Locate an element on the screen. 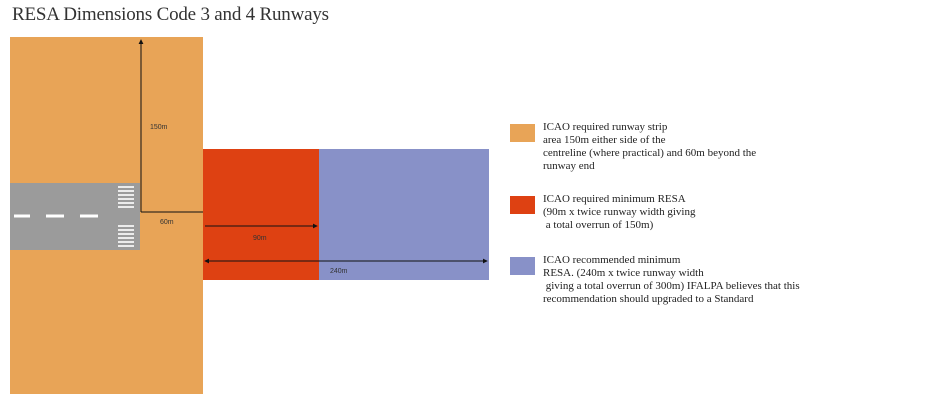 This screenshot has height=394, width=927. rec-resa-length-label: 240m is located at coordinates (339, 271).